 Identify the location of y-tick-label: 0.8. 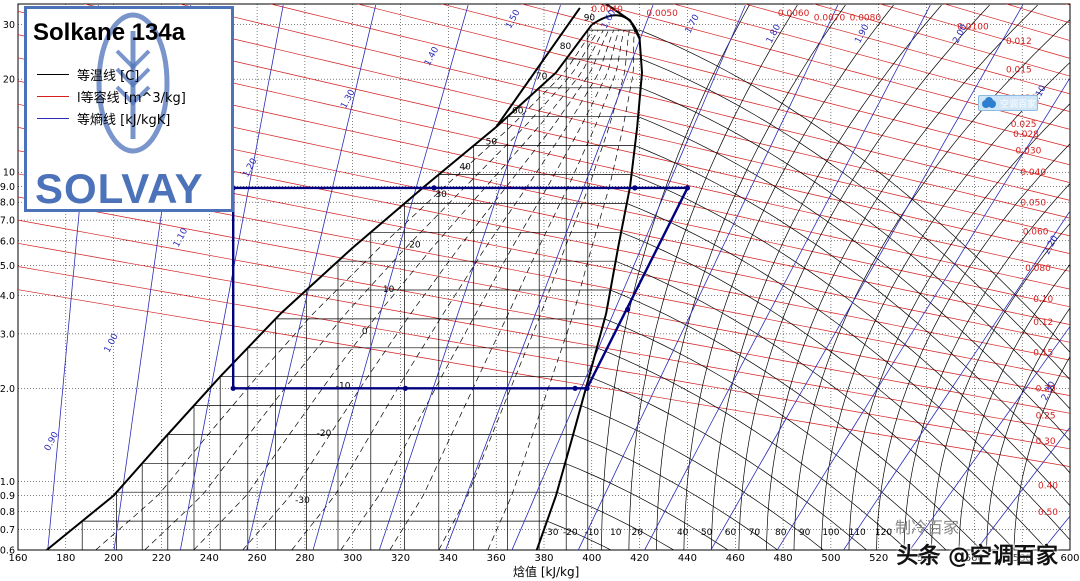
(7, 512).